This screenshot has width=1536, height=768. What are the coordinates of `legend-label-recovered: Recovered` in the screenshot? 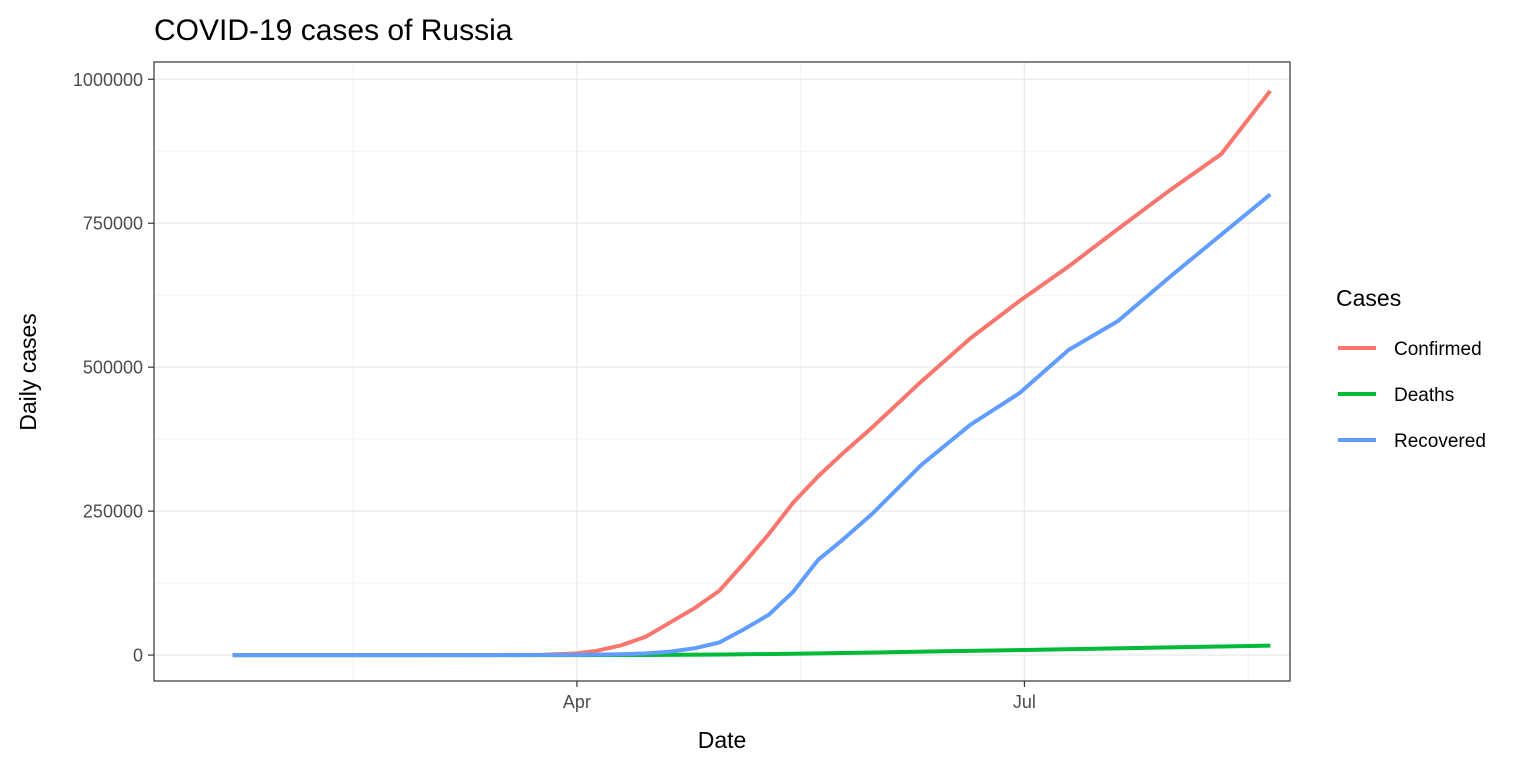 It's located at (1440, 441).